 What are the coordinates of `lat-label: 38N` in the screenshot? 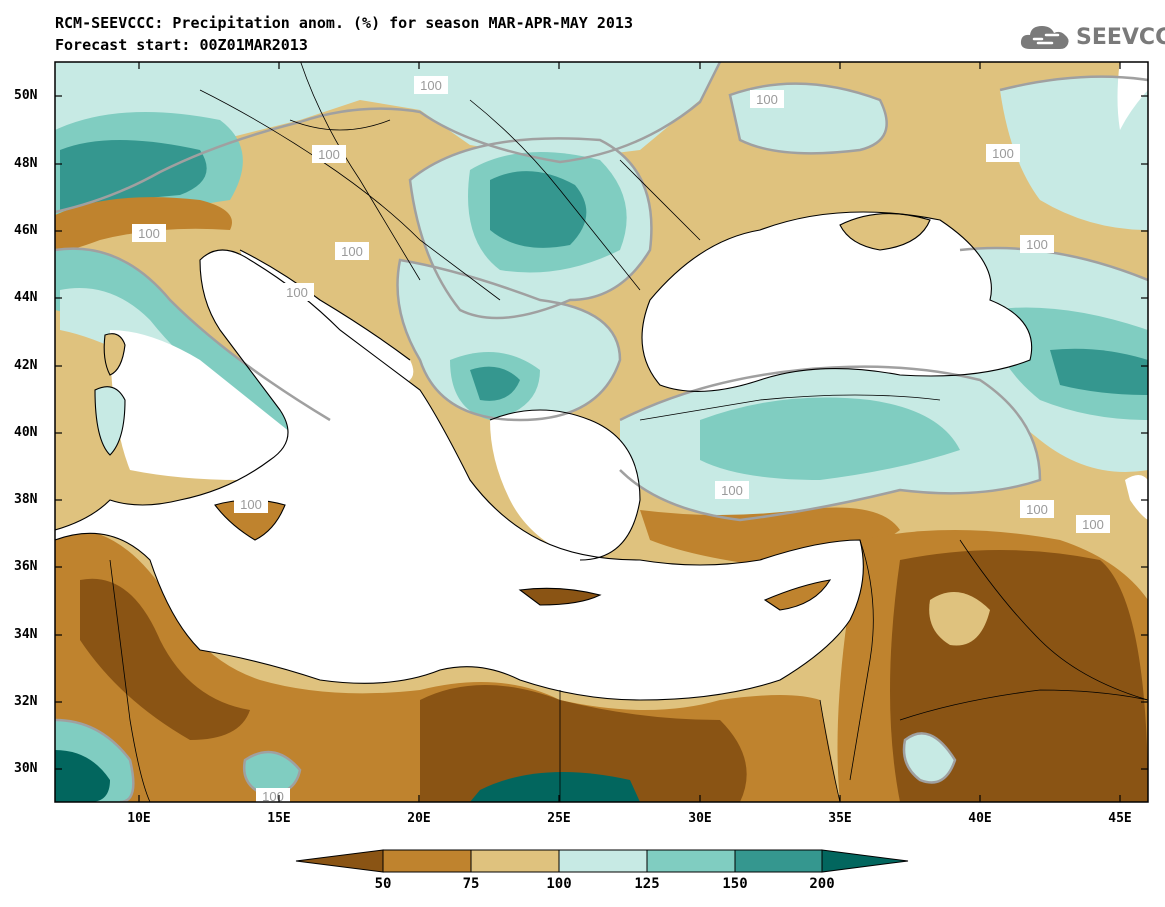 It's located at (26, 499).